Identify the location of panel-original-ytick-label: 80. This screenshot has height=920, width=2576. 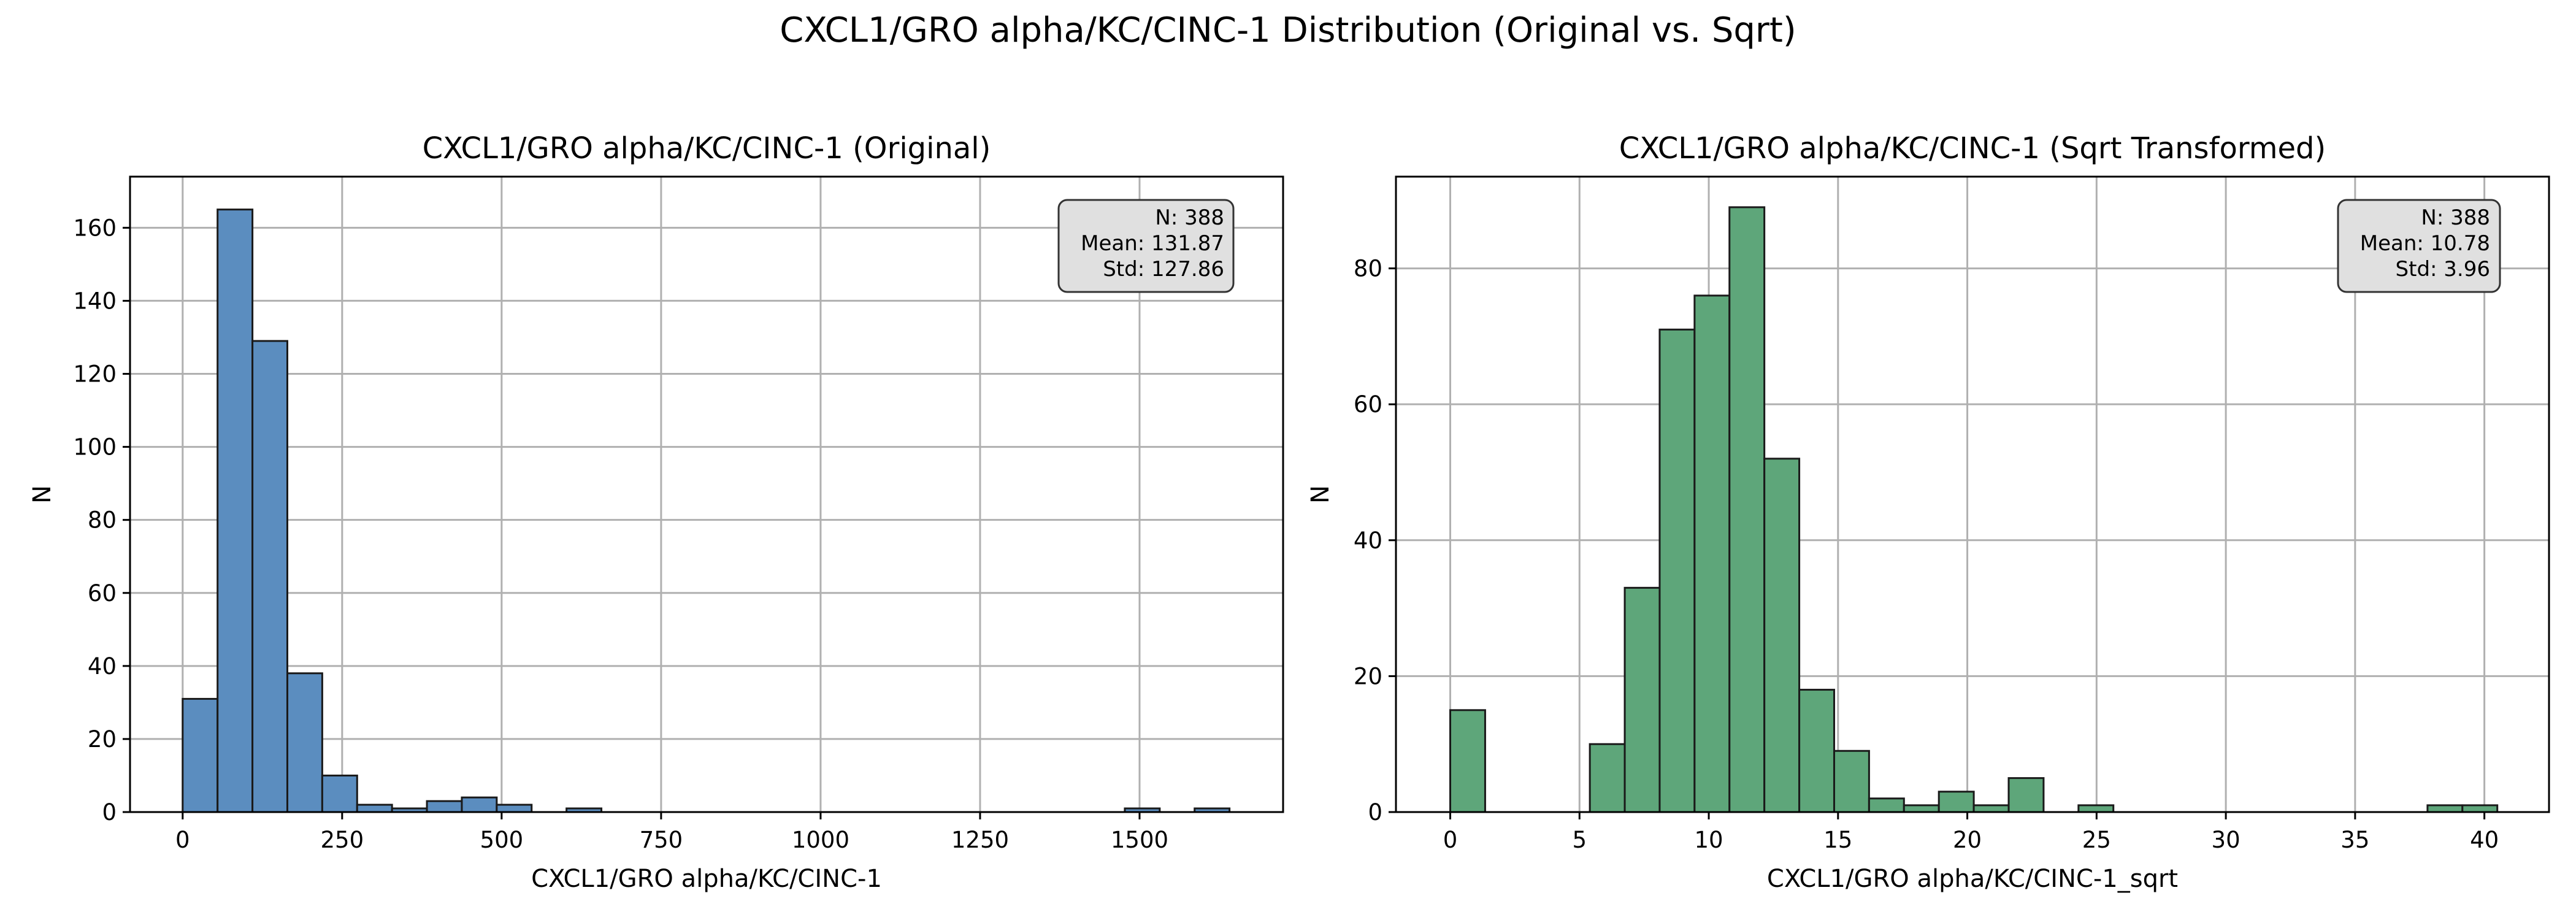
(102, 520).